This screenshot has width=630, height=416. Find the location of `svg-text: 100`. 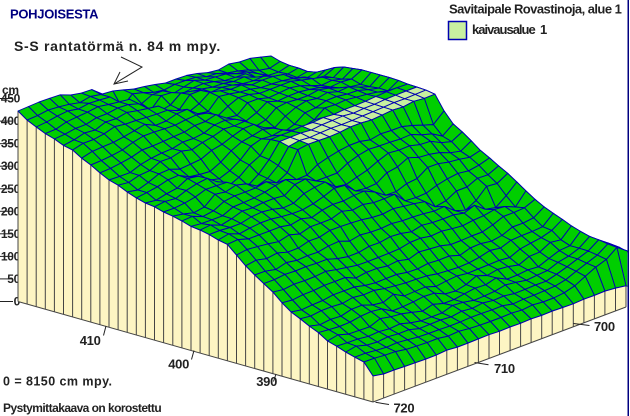

svg-text: 100 is located at coordinates (11, 256).